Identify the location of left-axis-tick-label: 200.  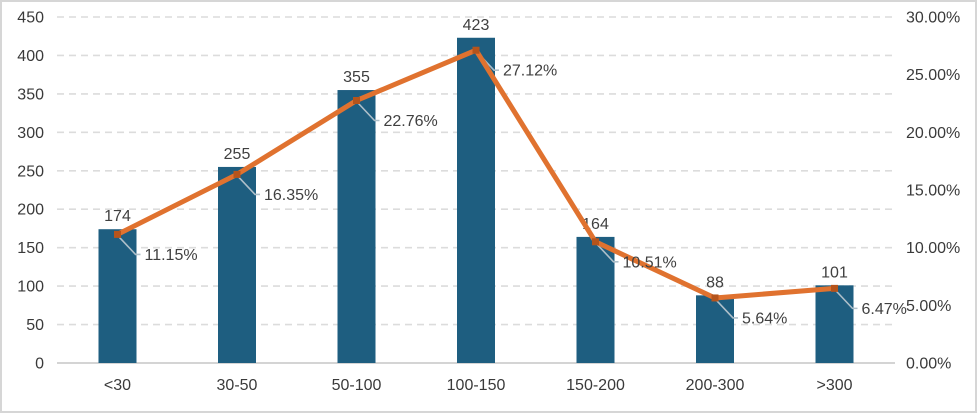
(30, 210).